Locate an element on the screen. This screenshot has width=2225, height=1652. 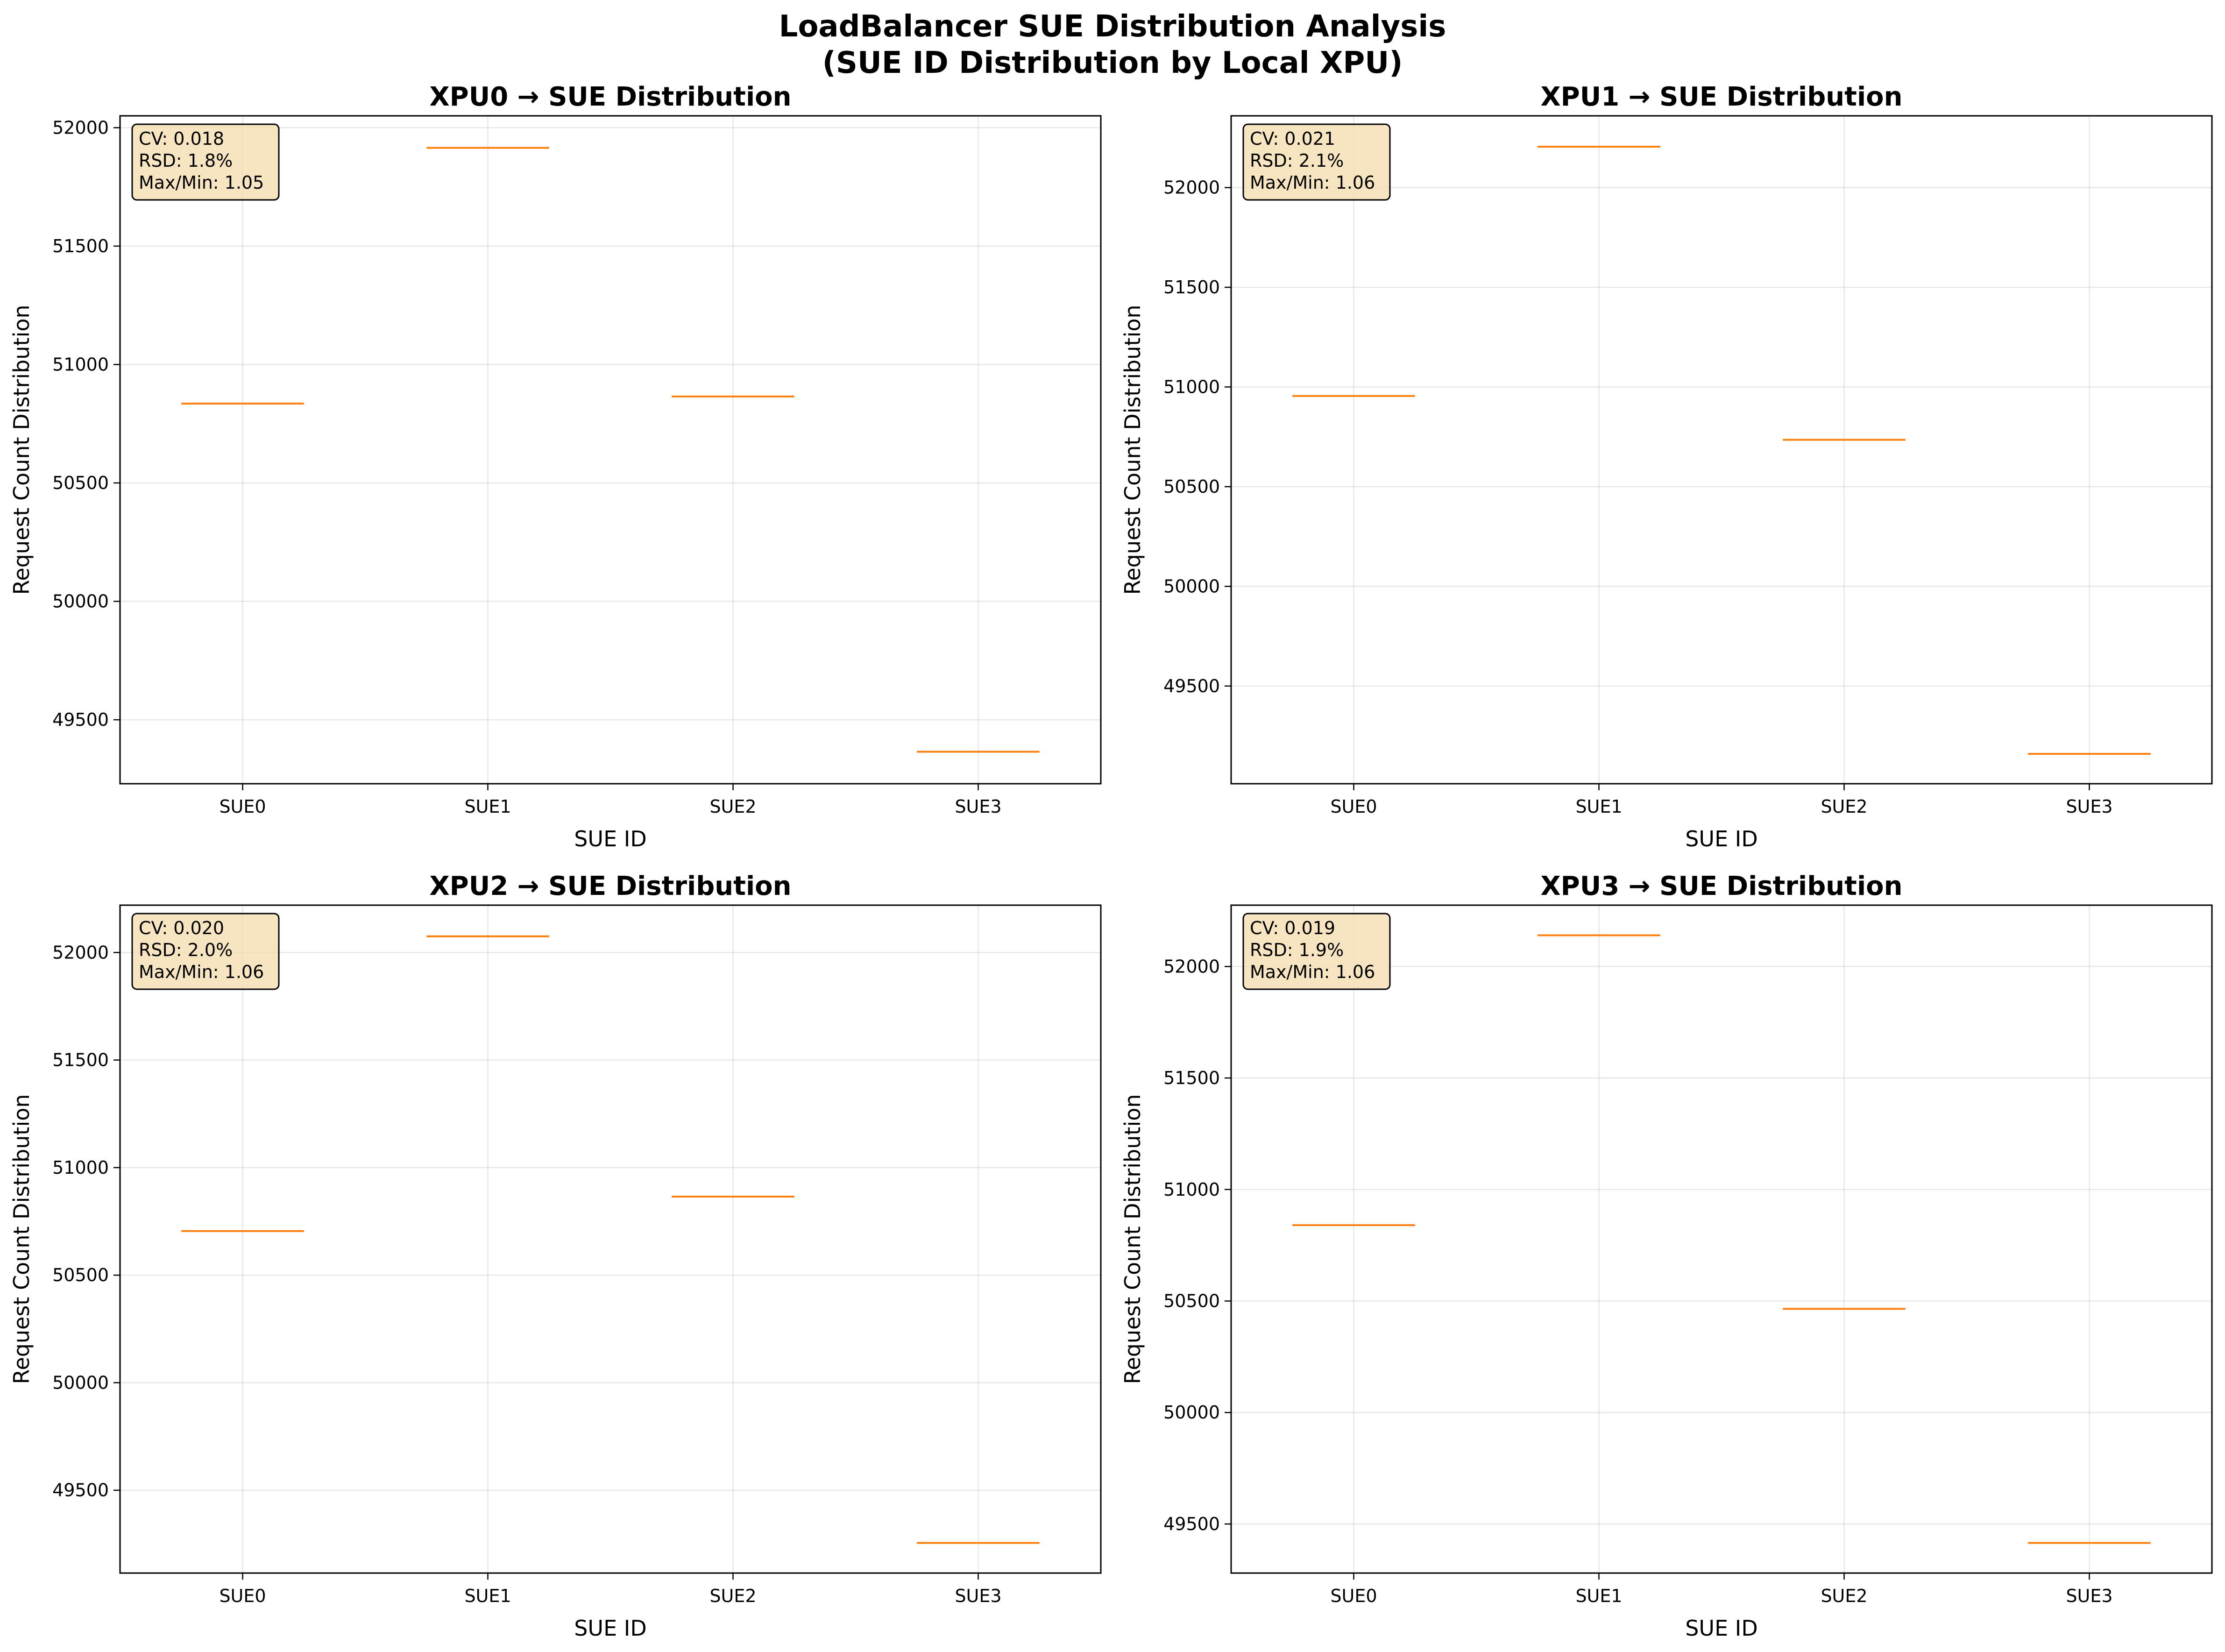
stats-line: RSD: 2.0% is located at coordinates (186, 950).